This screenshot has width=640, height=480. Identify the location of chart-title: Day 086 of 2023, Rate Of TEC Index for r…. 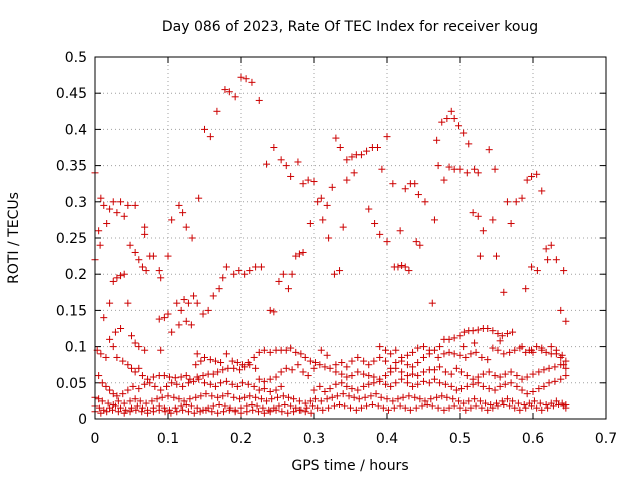
(350, 27).